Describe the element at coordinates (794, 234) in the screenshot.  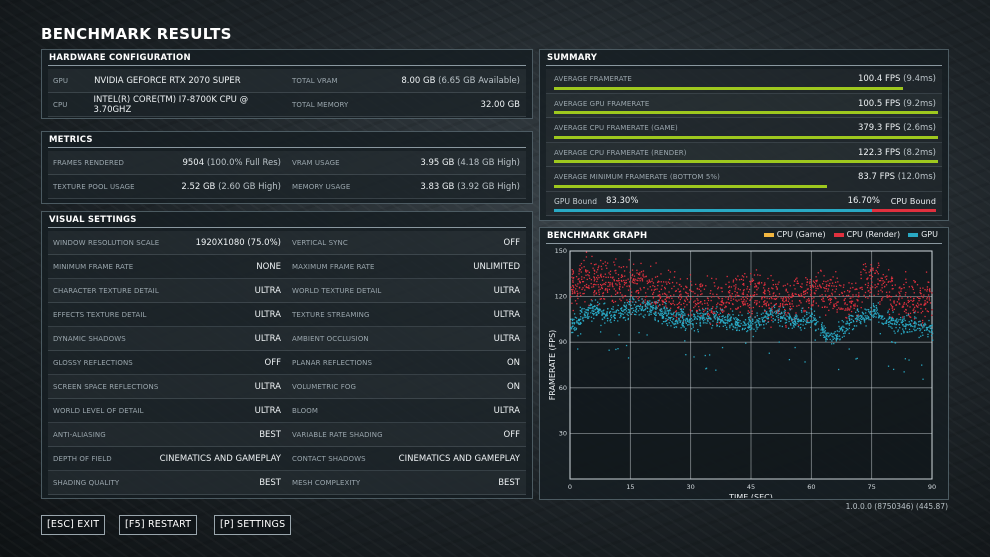
I see `legend-item: CPU (Game)` at that location.